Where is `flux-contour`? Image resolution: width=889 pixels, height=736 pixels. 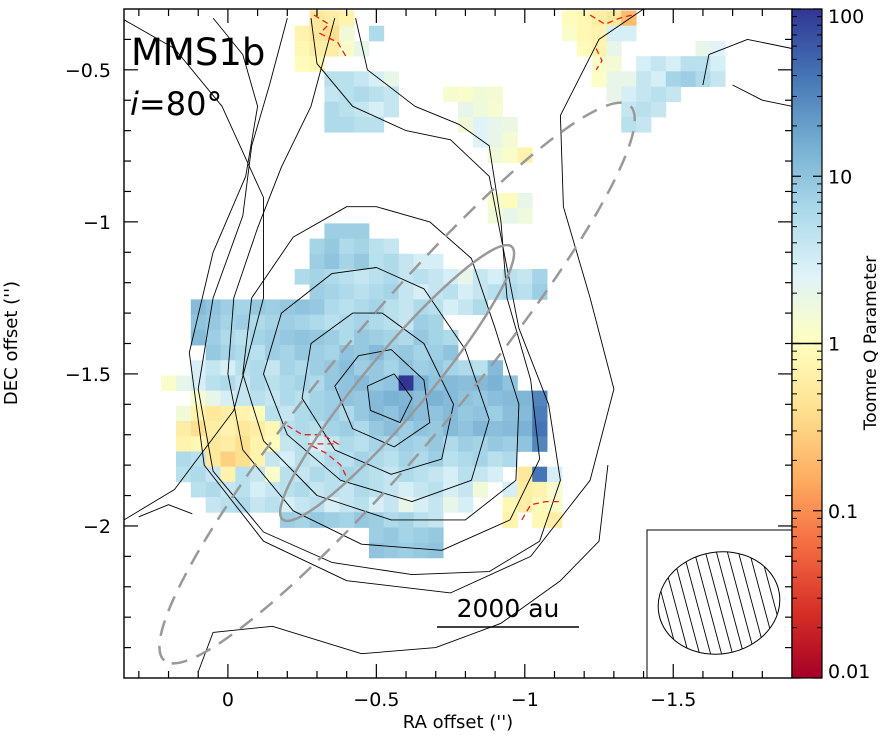
flux-contour is located at coordinates (377, 393).